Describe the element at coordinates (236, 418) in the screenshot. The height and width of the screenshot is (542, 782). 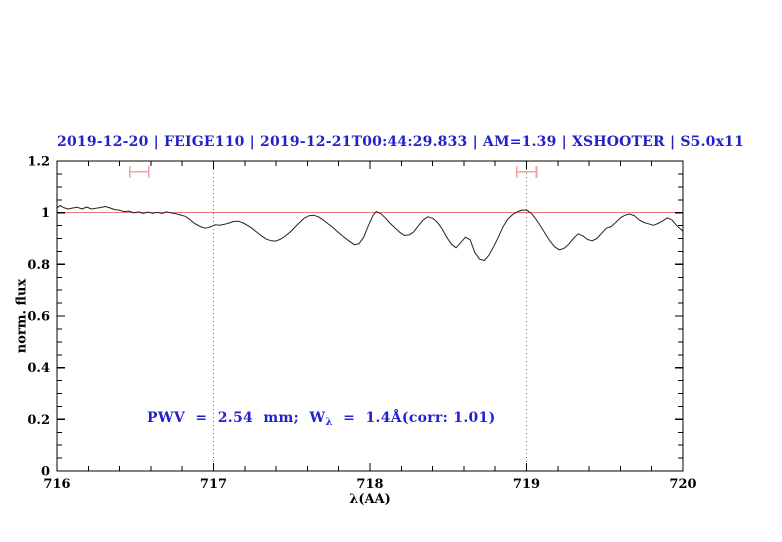
I see `pwv-annotation-prefix: PWV = 2.54 mm; W` at that location.